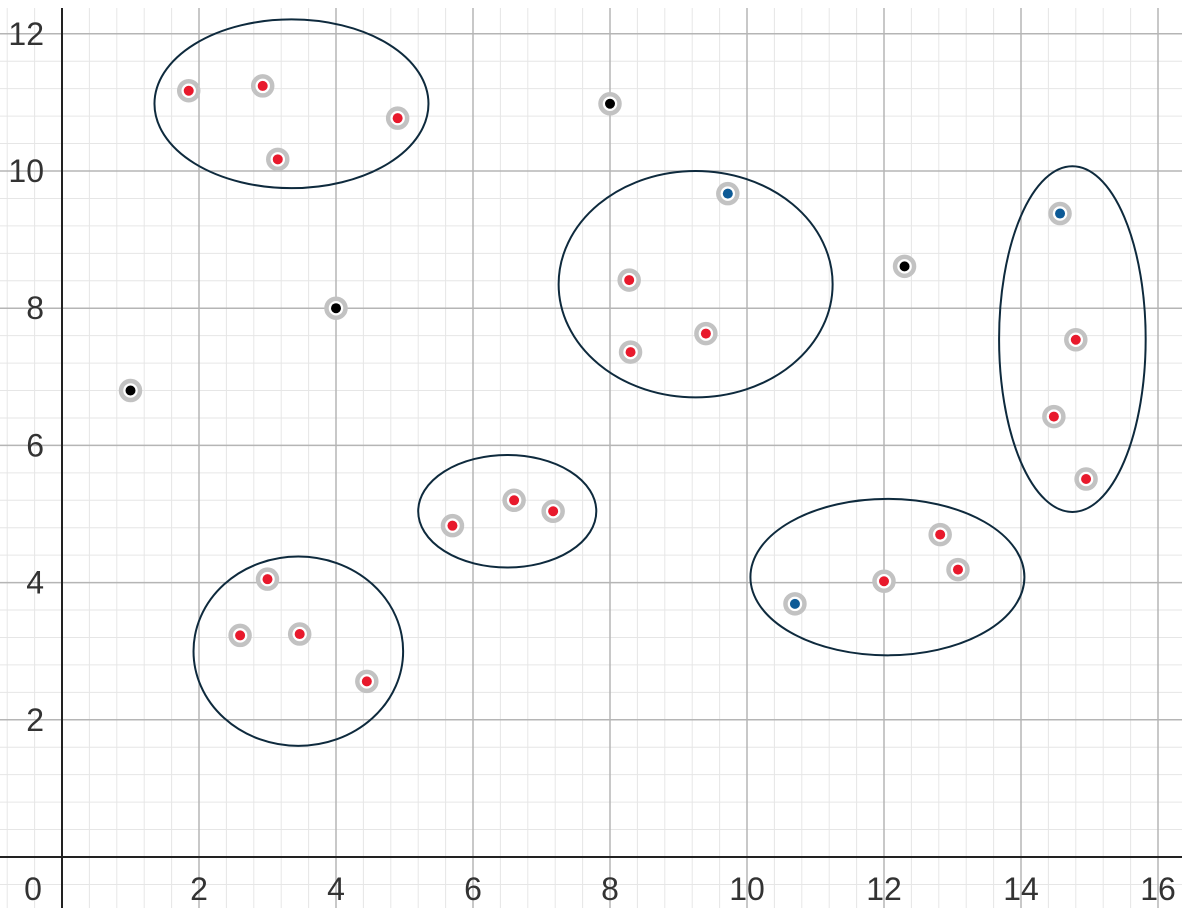  What do you see at coordinates (1158, 889) in the screenshot?
I see `x-tick-label: 16` at bounding box center [1158, 889].